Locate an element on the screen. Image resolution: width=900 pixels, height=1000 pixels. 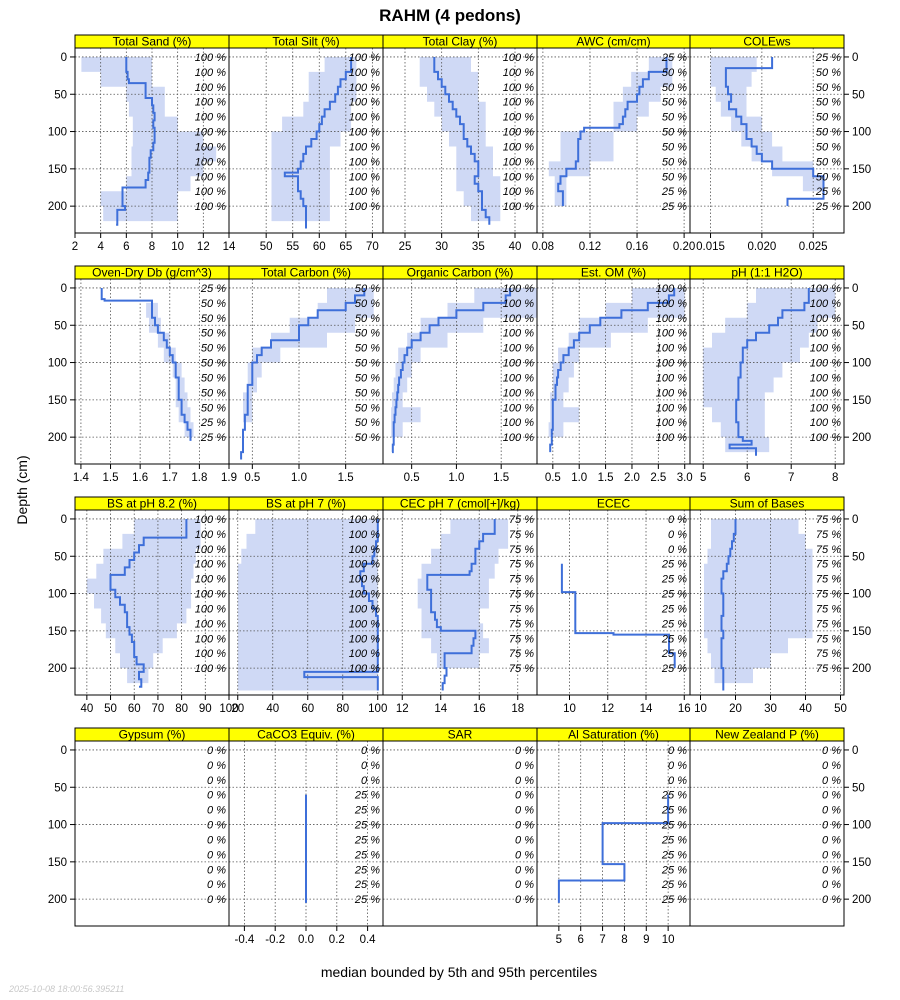
x-tick-label: 1.0 is located at coordinates (579, 478).